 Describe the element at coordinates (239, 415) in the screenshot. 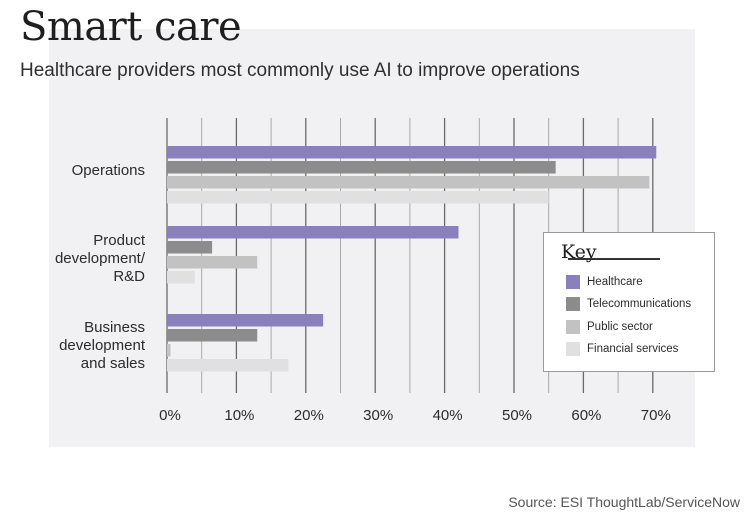

I see `x-tick-label: 10%` at that location.